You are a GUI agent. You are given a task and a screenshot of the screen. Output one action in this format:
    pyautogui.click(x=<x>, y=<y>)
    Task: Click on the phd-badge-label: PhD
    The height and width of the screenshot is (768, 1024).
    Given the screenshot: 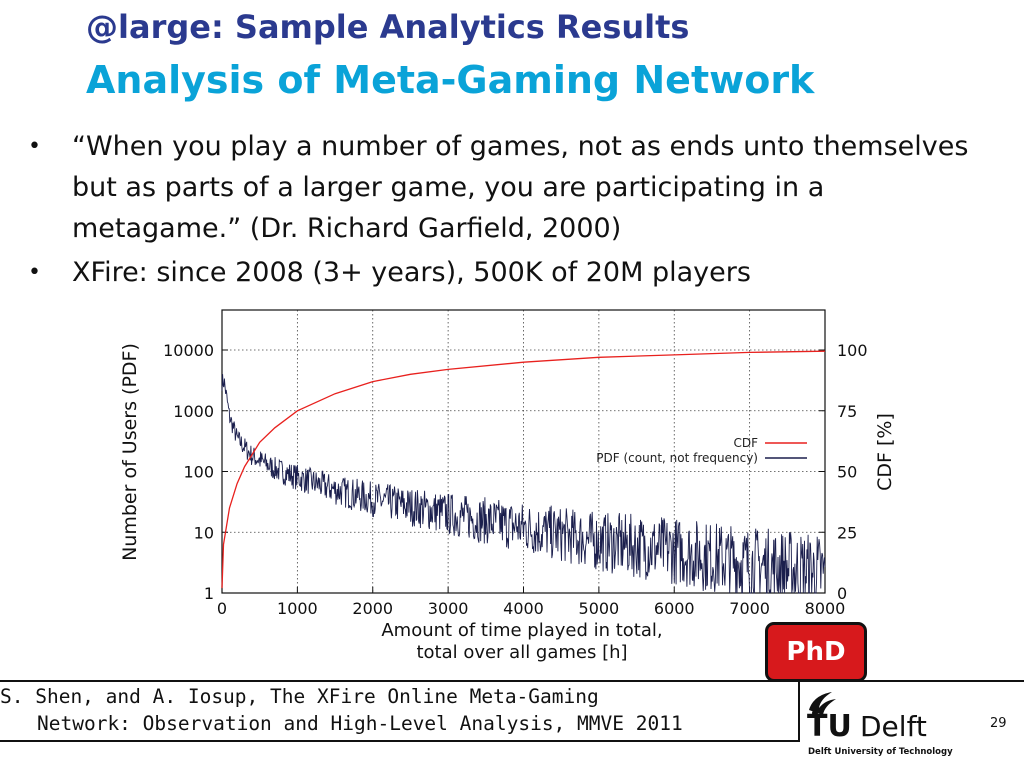 What is the action you would take?
    pyautogui.click(x=816, y=652)
    